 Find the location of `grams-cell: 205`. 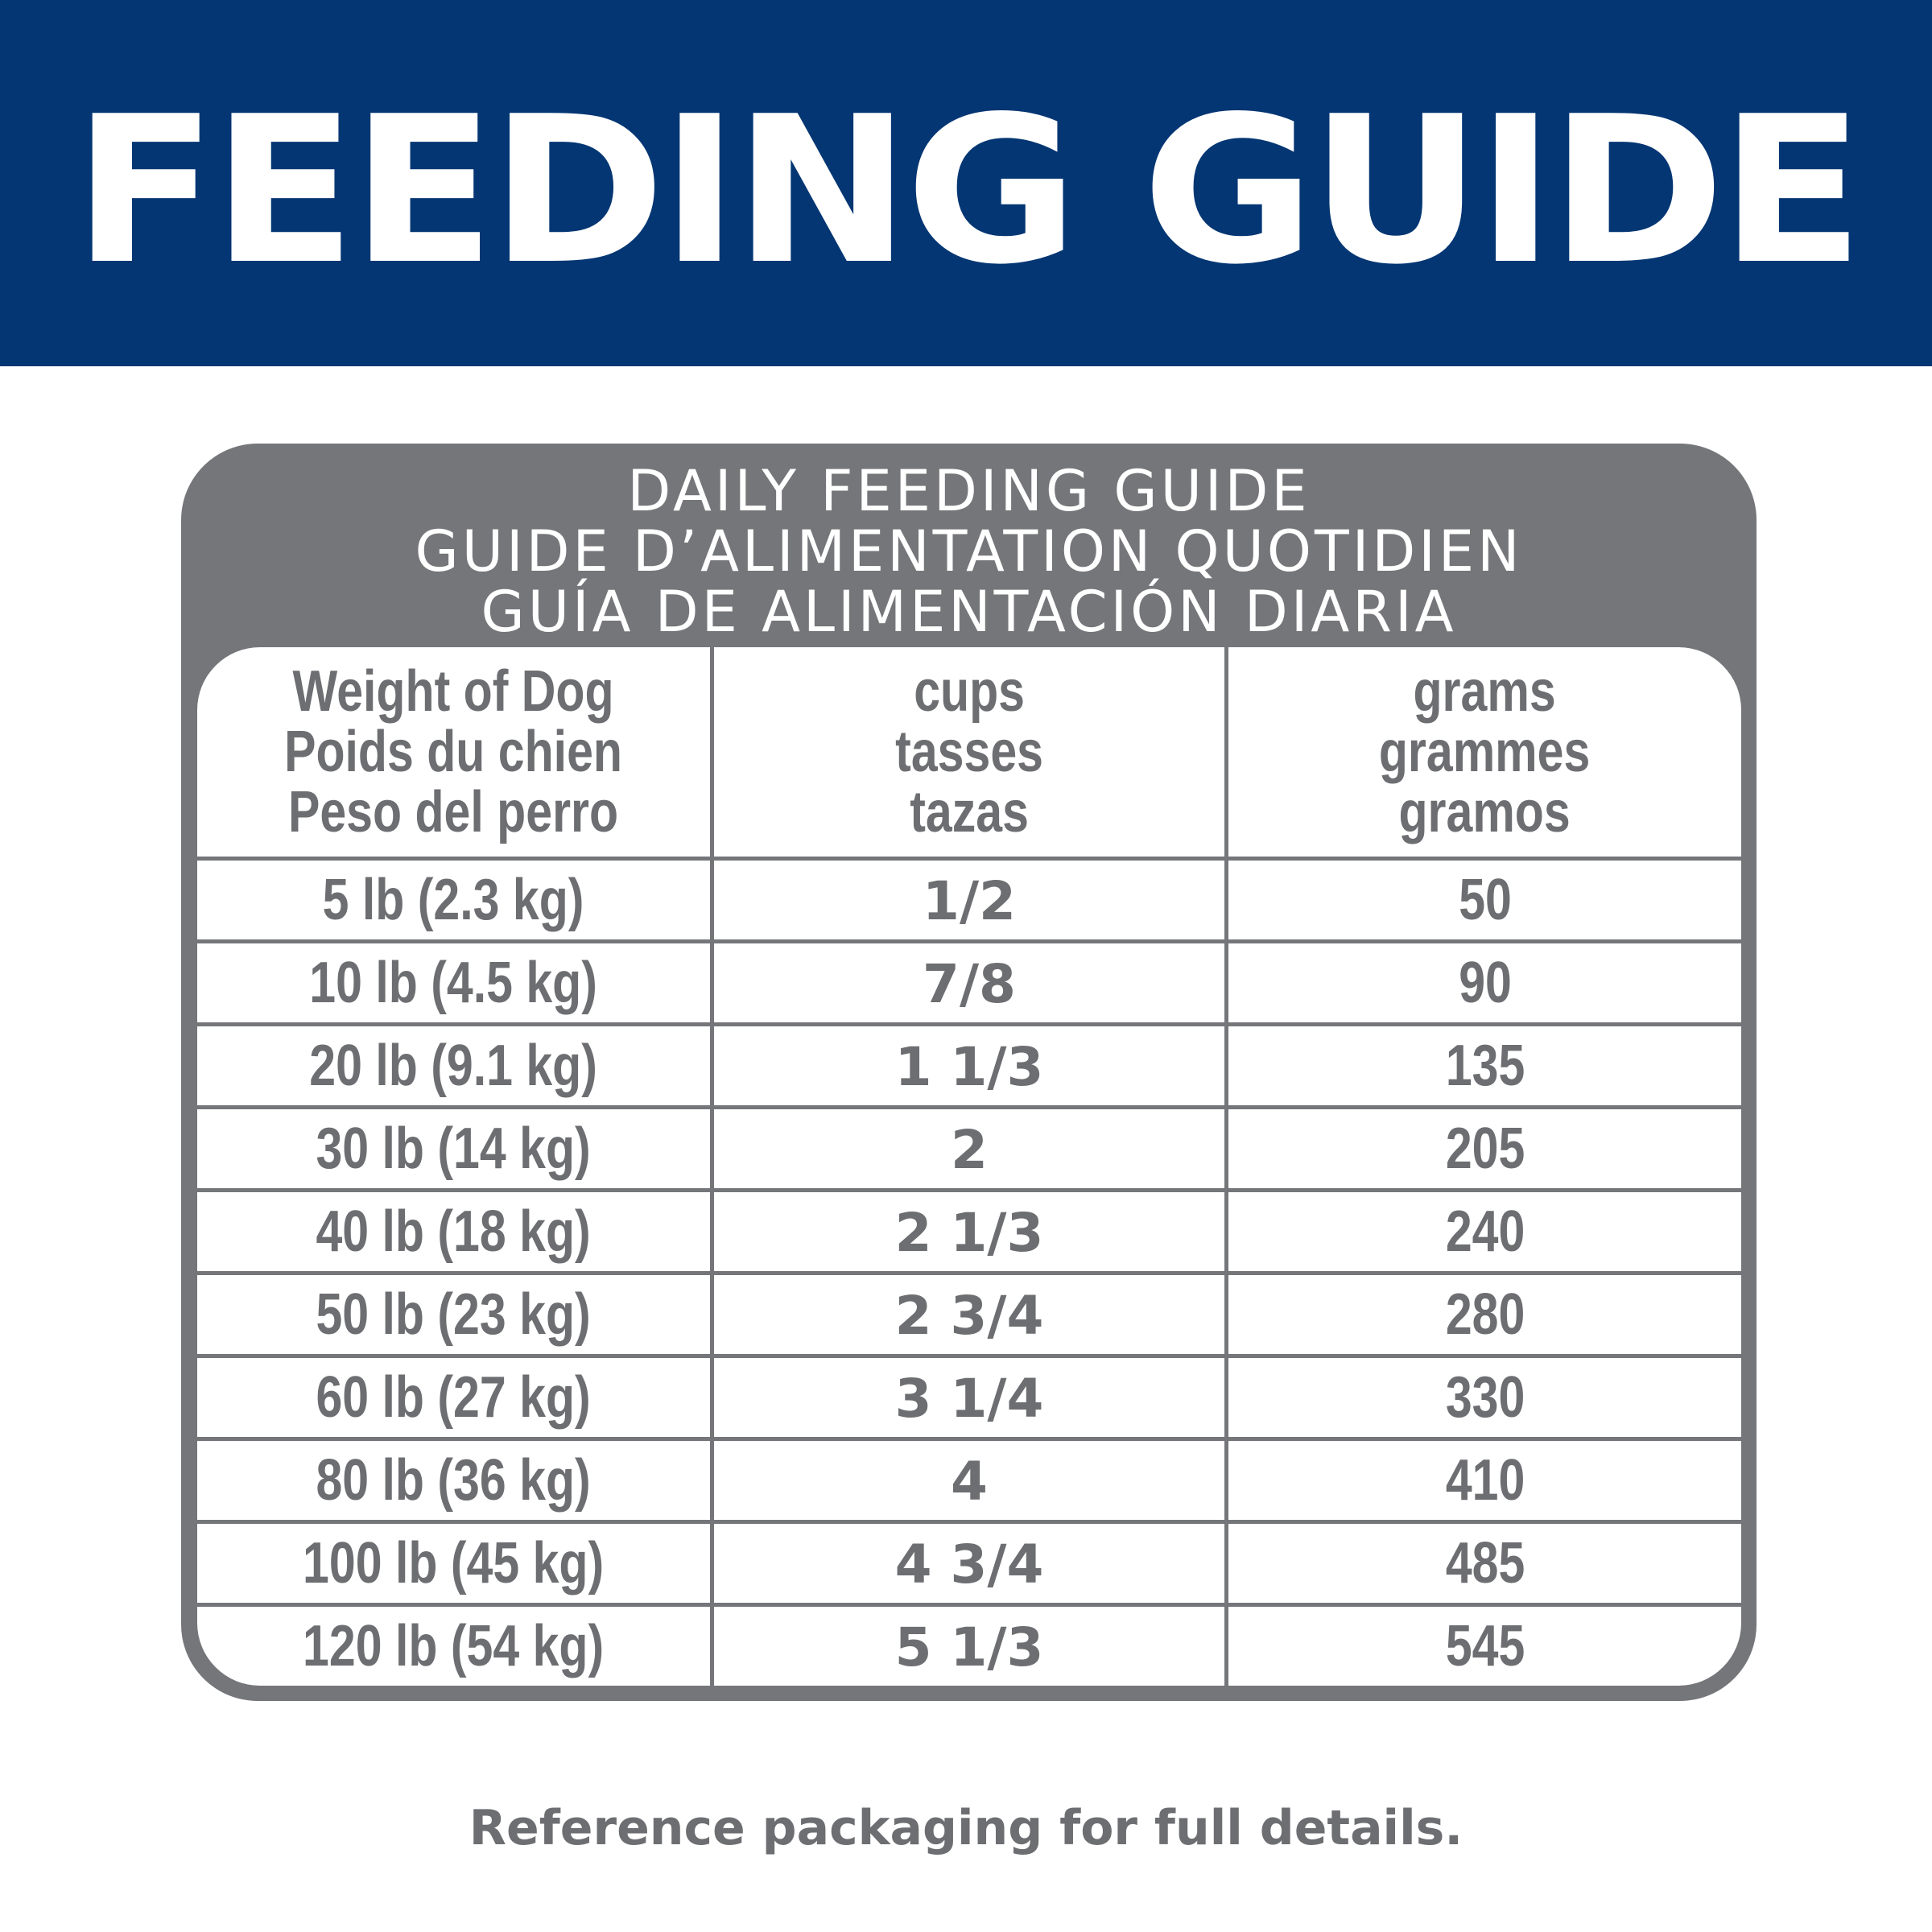

grams-cell: 205 is located at coordinates (1482, 1148).